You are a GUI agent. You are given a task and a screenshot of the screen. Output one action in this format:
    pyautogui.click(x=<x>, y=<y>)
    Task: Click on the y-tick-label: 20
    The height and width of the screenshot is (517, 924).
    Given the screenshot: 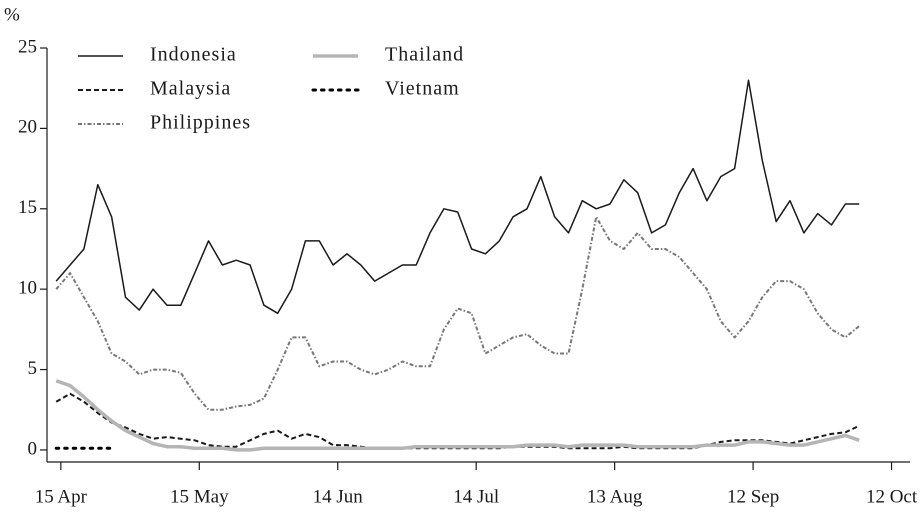 What is the action you would take?
    pyautogui.click(x=27, y=127)
    